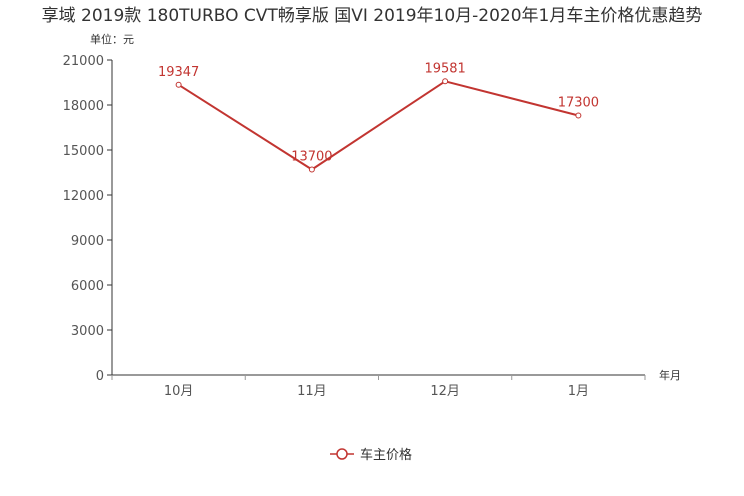 Image resolution: width=744 pixels, height=496 pixels. What do you see at coordinates (87, 241) in the screenshot?
I see `y-tick-label: 9000` at bounding box center [87, 241].